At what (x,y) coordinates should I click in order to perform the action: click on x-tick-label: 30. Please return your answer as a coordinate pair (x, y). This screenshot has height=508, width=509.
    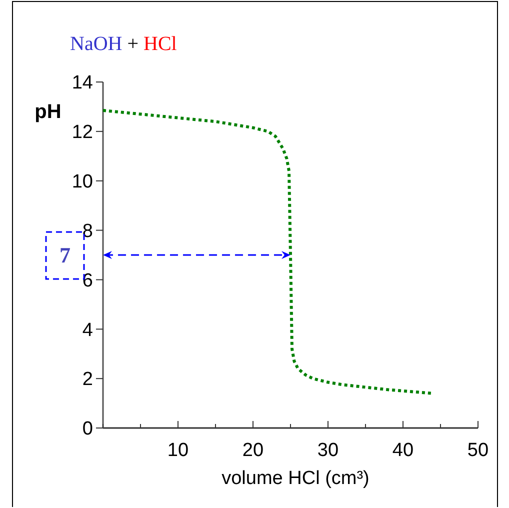
    Looking at the image, I should click on (328, 450).